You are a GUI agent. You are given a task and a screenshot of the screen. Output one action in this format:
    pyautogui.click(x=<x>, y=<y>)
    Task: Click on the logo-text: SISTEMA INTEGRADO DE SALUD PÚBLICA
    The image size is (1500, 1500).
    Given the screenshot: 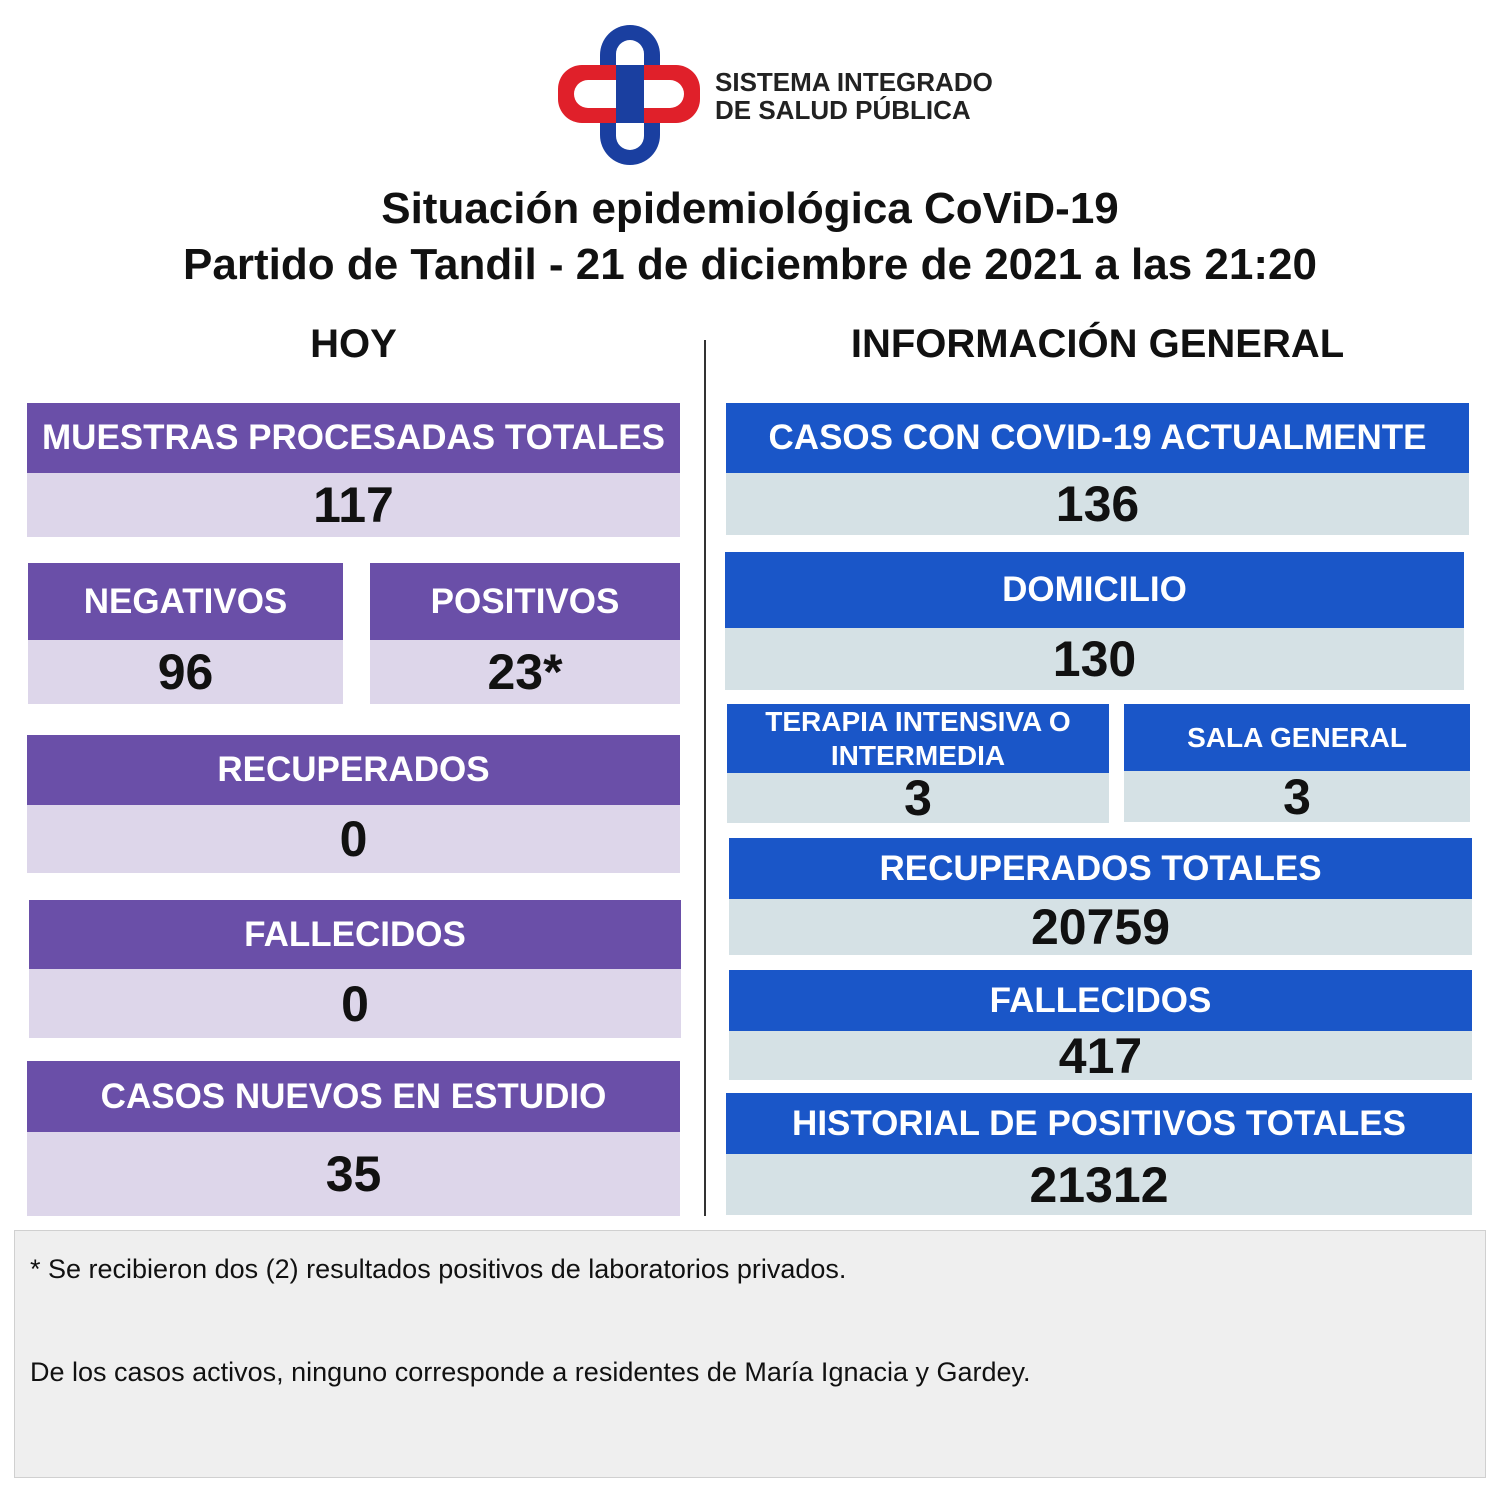 What is the action you would take?
    pyautogui.click(x=854, y=96)
    